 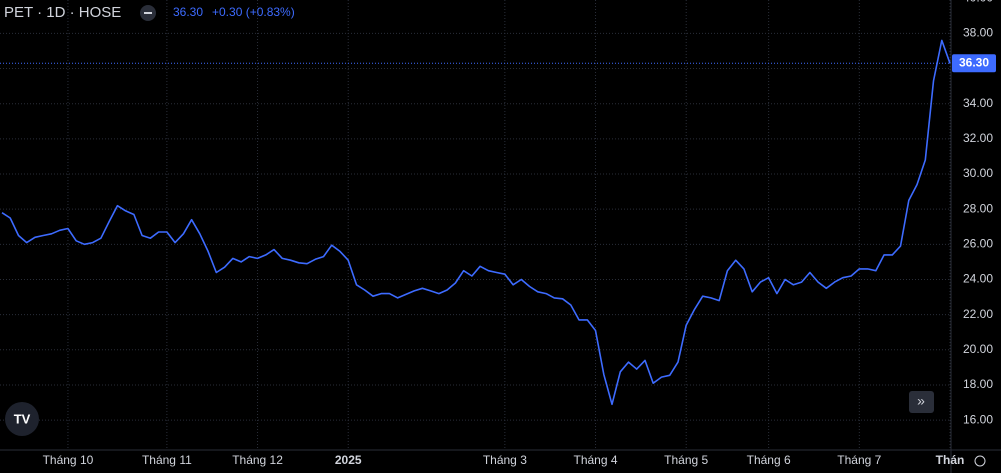 I want to click on y-tick-label: 30.00, so click(x=978, y=173).